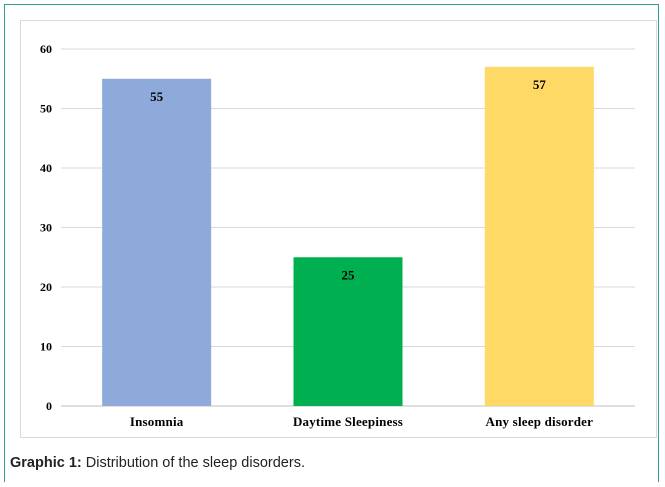 This screenshot has width=665, height=487. I want to click on y-tick-label: 30, so click(46, 228).